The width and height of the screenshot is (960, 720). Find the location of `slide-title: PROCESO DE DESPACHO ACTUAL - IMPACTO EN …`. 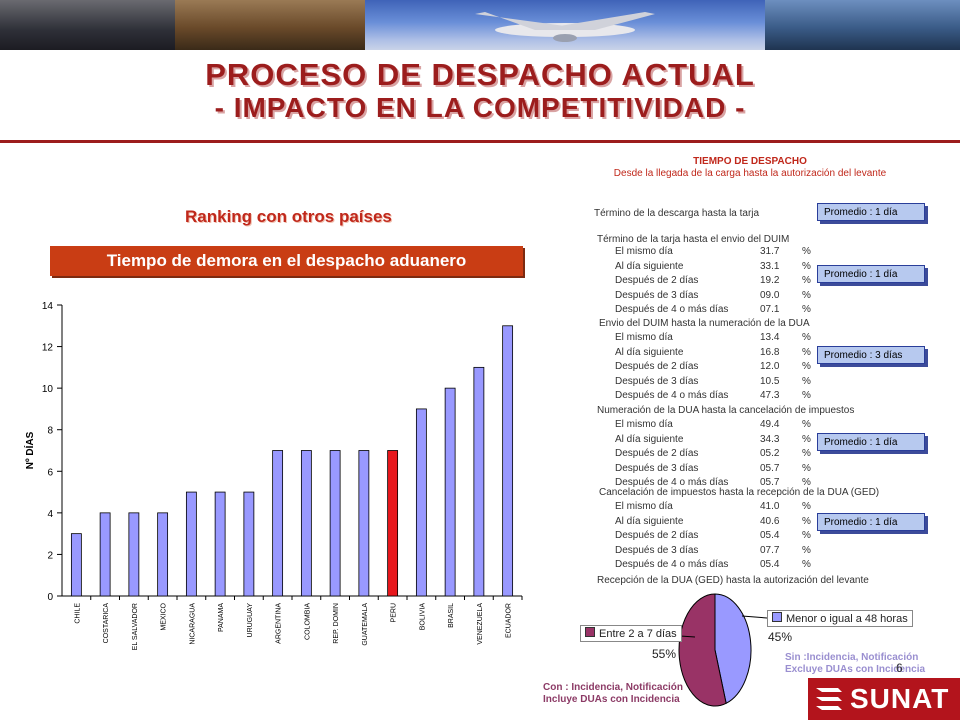

slide-title: PROCESO DE DESPACHO ACTUAL - IMPACTO EN … is located at coordinates (480, 91).